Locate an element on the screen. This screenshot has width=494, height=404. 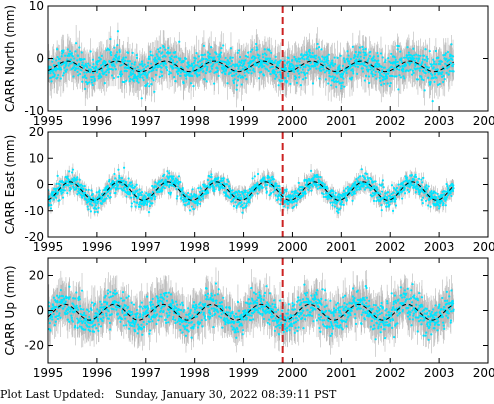
y-tick-label: 10 is located at coordinates (36, 6).